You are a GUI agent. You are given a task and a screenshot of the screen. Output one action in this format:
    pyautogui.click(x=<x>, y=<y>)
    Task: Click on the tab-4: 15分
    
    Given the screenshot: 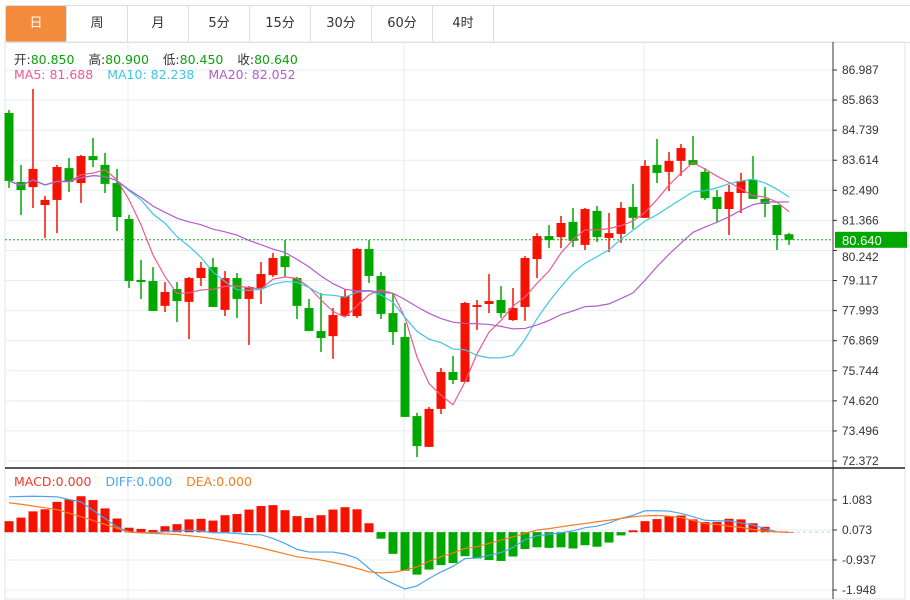 What is the action you would take?
    pyautogui.click(x=280, y=24)
    